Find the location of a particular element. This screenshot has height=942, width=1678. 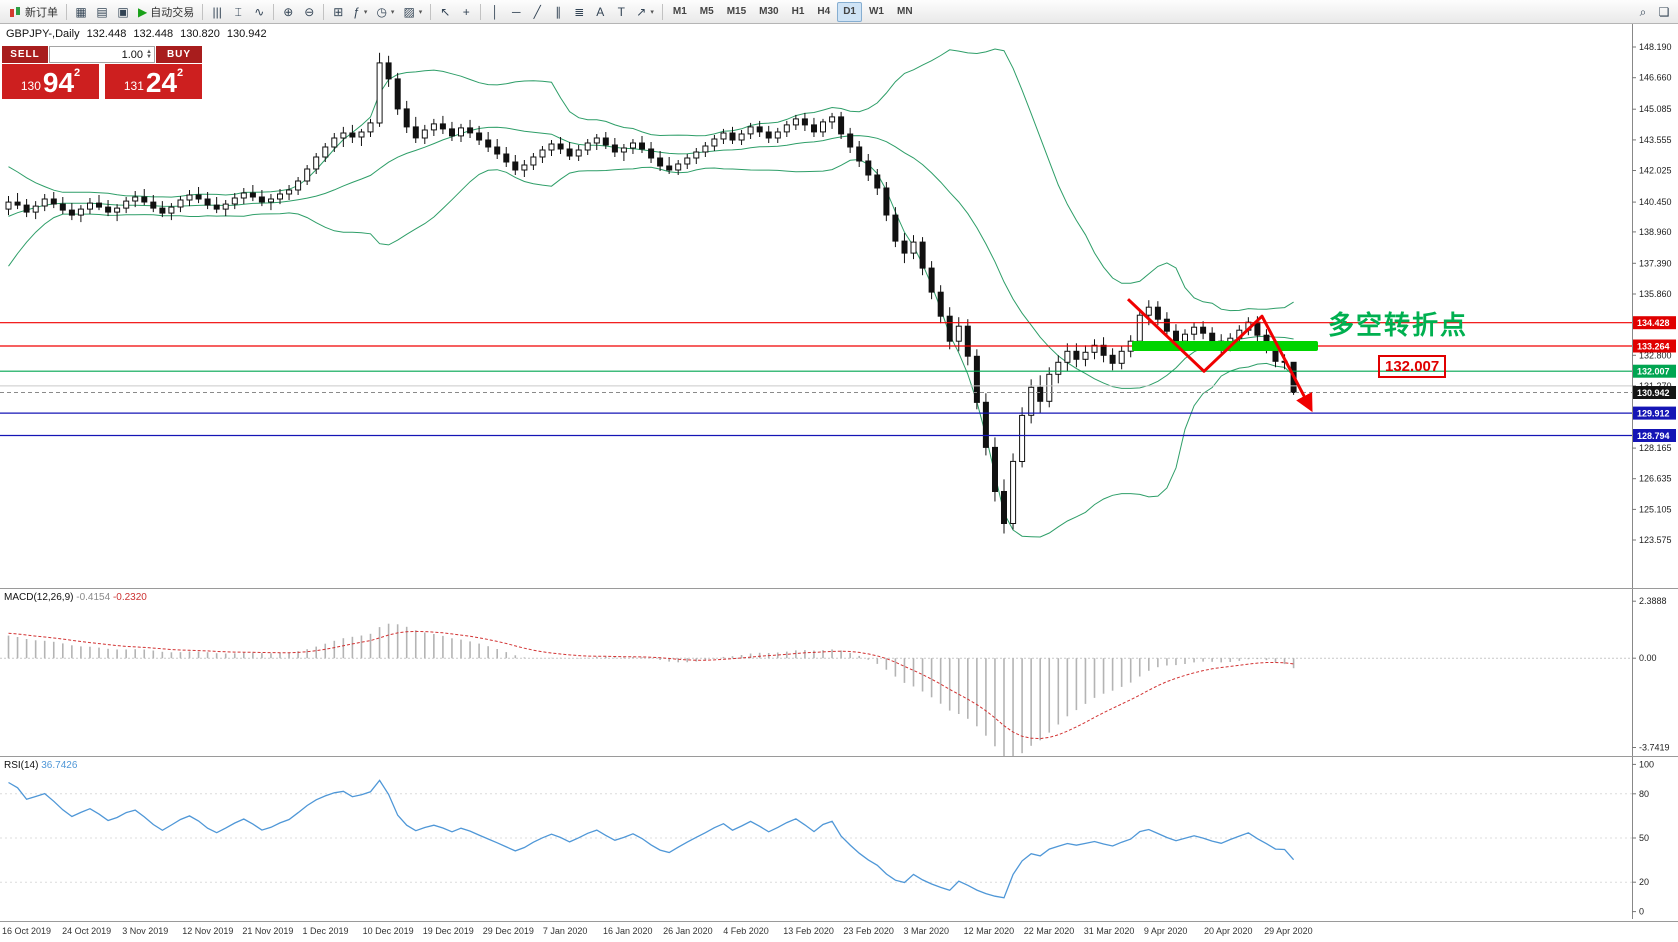

candlestick-chart-button: ⌶ is located at coordinates (238, 12).